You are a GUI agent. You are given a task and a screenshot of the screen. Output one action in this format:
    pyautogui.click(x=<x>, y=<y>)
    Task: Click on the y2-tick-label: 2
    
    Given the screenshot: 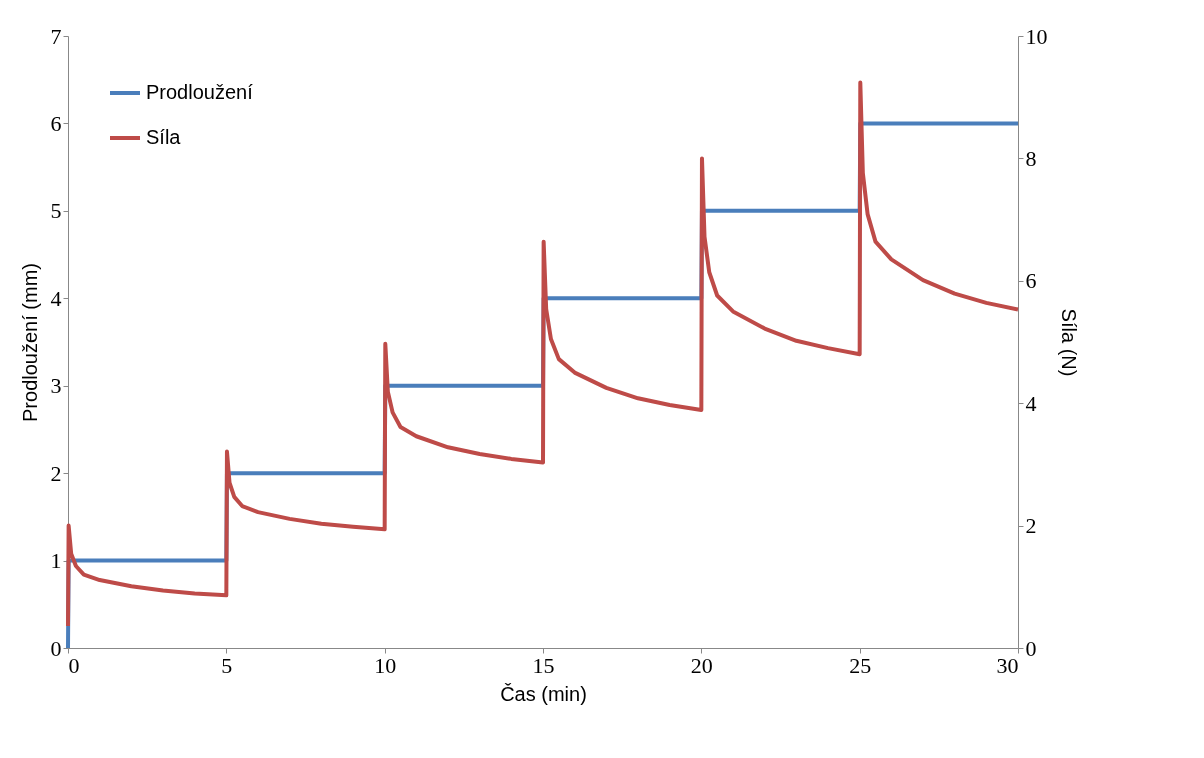 What is the action you would take?
    pyautogui.click(x=1031, y=526)
    